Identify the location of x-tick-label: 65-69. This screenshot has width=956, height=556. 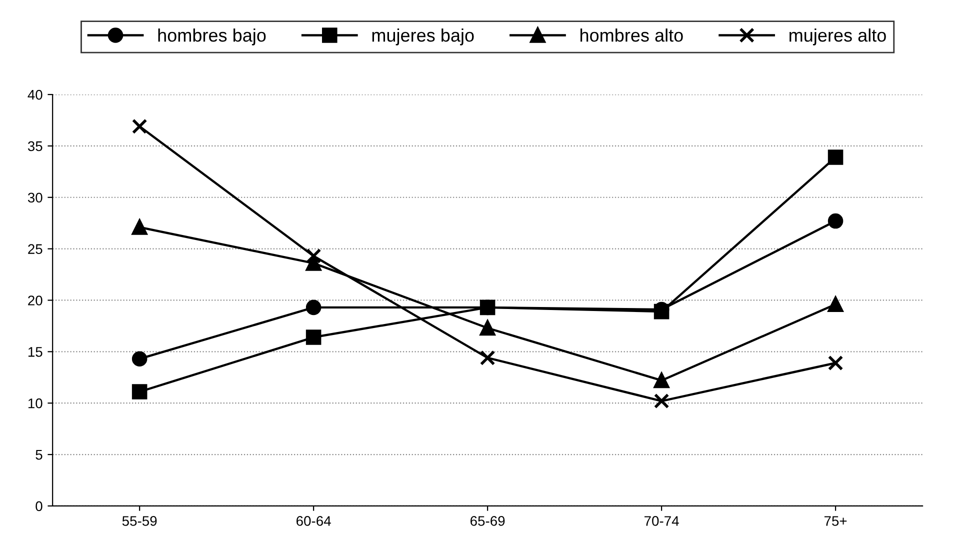
(487, 521).